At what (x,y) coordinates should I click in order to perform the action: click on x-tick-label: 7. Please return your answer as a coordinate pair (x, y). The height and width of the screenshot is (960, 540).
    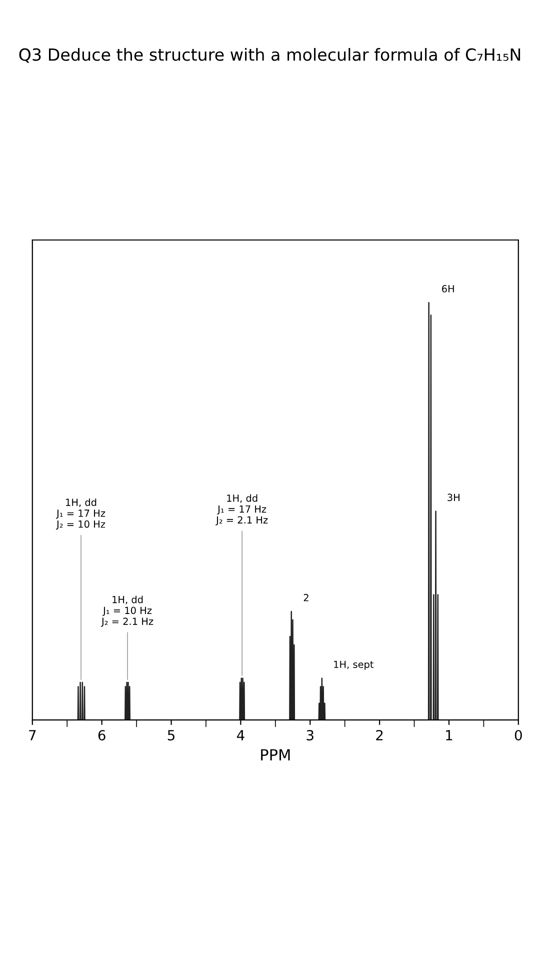
    Looking at the image, I should click on (32, 735).